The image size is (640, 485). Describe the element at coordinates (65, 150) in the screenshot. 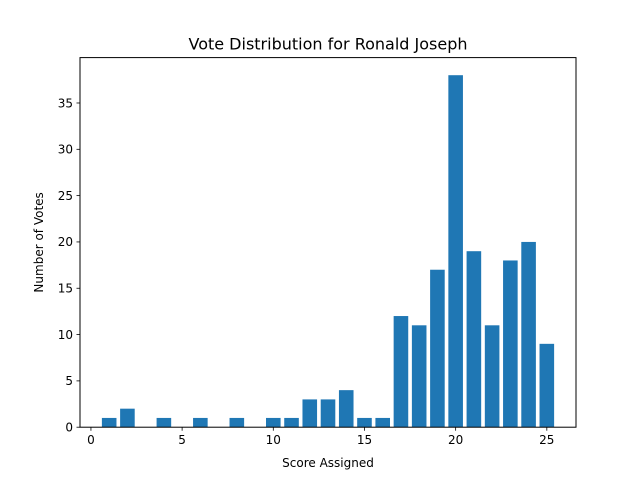

I see `y-tick-label-30: 30` at that location.